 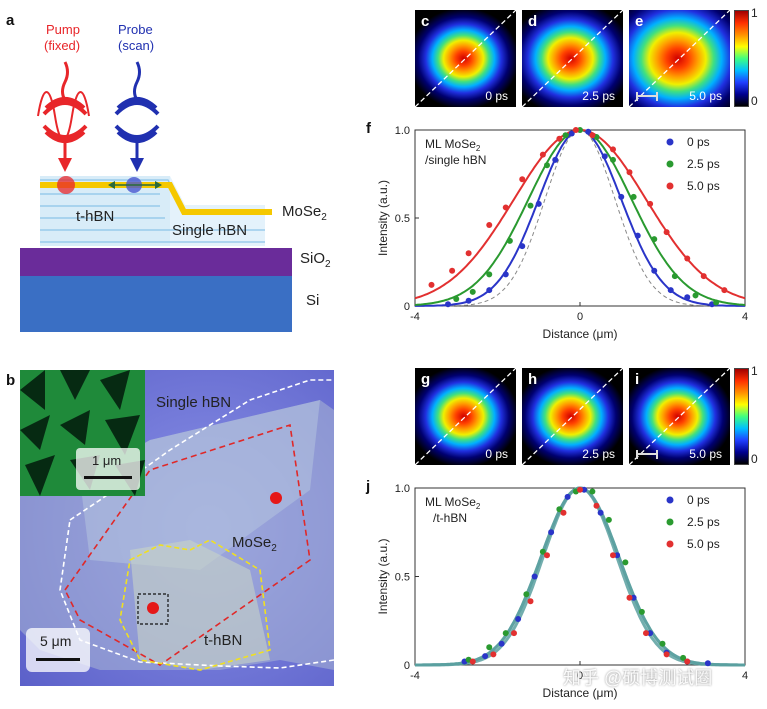 I want to click on data-point-s1-p8, so click(x=608, y=519).